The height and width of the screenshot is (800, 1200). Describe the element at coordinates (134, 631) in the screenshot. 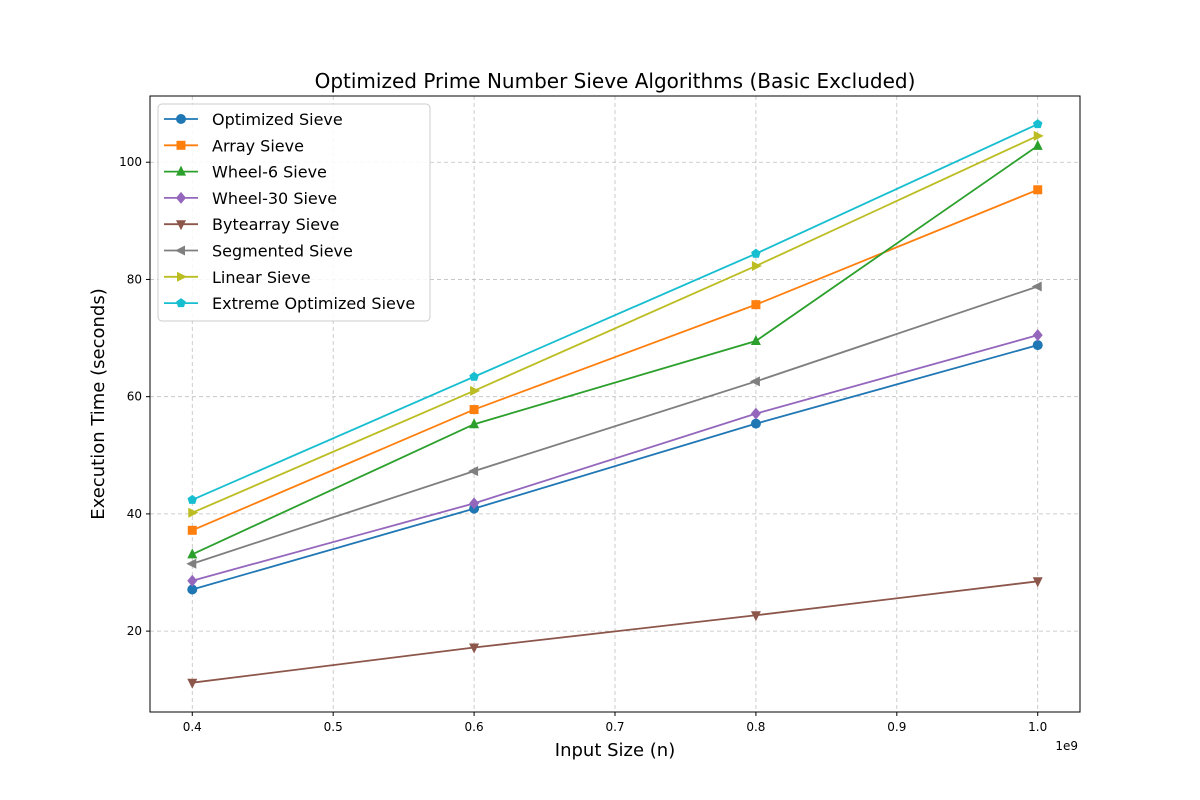

I see `y-tick-label: 20` at that location.